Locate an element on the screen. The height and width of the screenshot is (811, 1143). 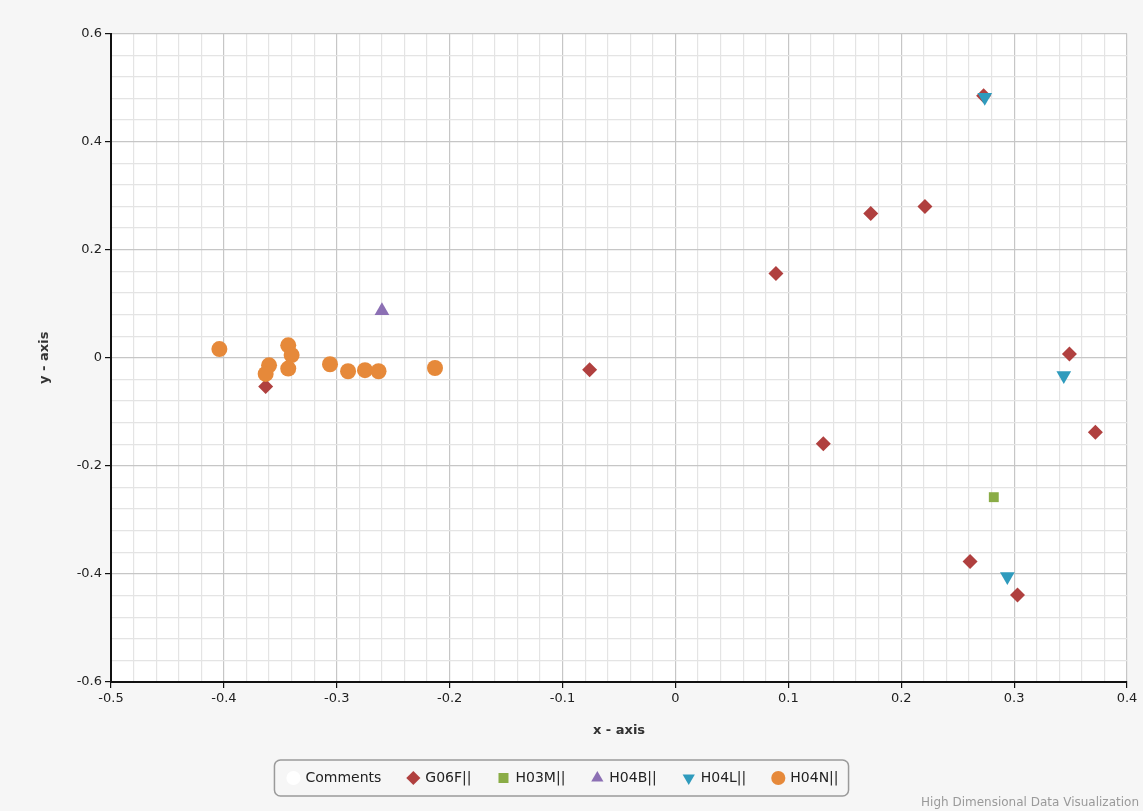
legend-label: G06F|| is located at coordinates (448, 777).